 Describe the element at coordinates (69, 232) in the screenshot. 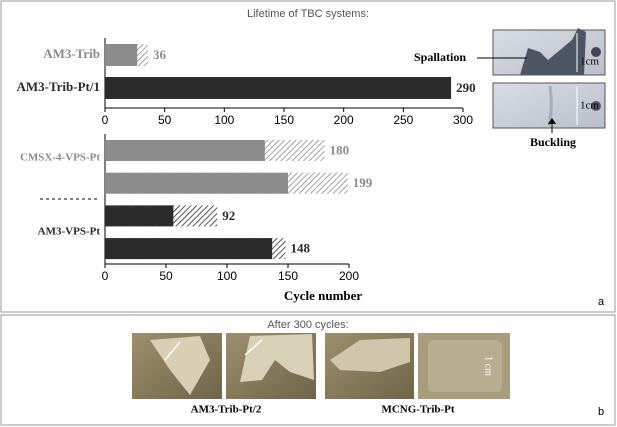

I see `group-label: AM3-VPS-Pt` at that location.